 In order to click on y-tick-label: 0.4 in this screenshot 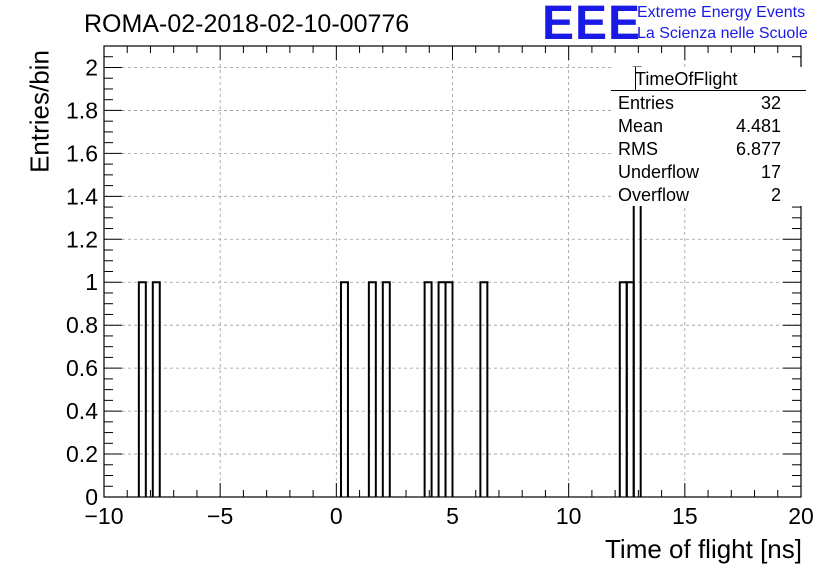, I will do `click(82, 411)`.